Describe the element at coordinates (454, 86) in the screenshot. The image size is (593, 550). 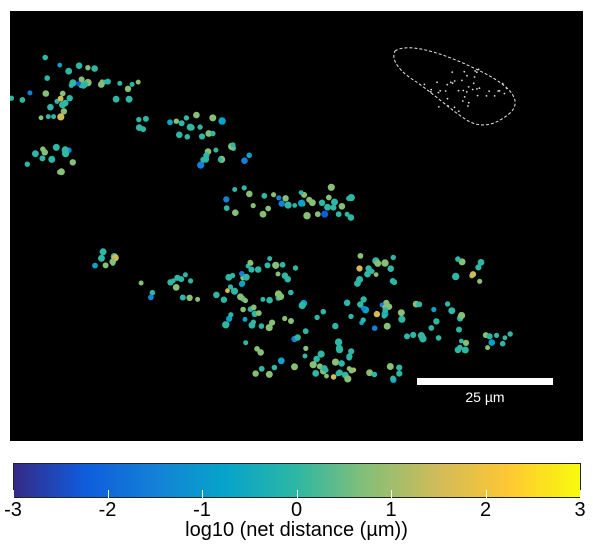
I see `cell-outline` at that location.